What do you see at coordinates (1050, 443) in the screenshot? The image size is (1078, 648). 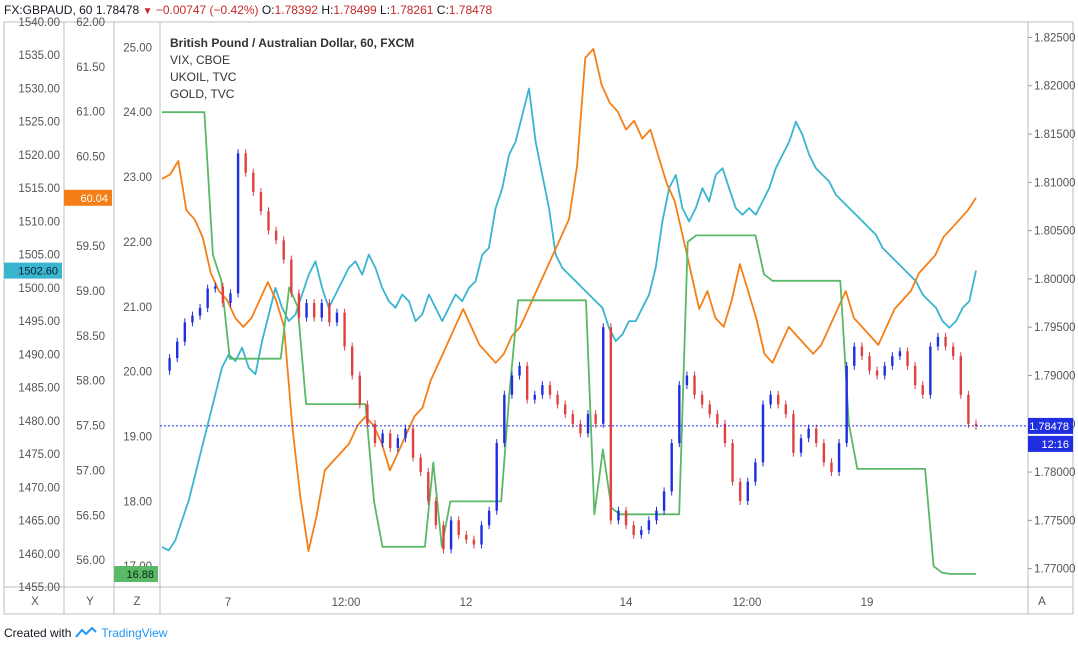 I see `countdown-badge-bg` at bounding box center [1050, 443].